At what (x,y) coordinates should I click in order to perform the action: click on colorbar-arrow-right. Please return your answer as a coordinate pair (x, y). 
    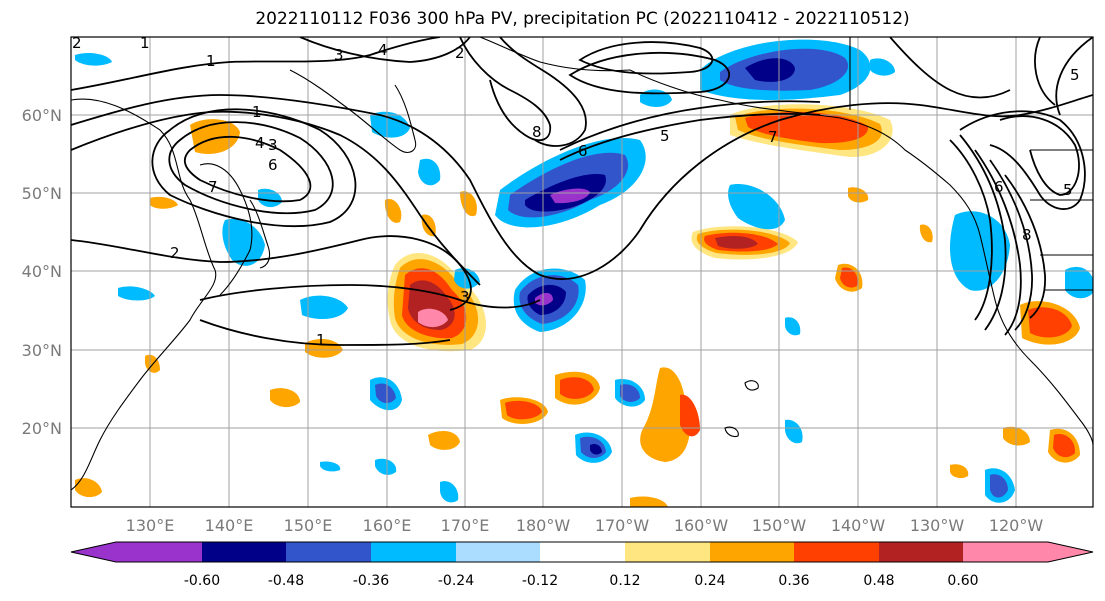
    Looking at the image, I should click on (1070, 552).